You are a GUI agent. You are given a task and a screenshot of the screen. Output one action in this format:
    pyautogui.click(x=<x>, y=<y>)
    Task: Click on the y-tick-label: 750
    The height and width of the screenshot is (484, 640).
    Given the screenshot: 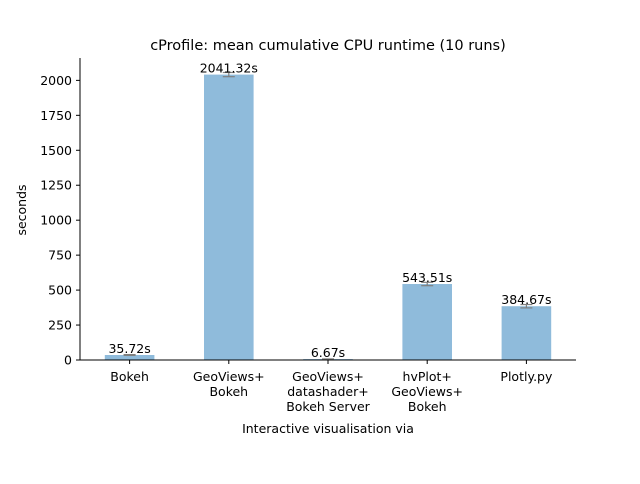 What is the action you would take?
    pyautogui.click(x=60, y=255)
    